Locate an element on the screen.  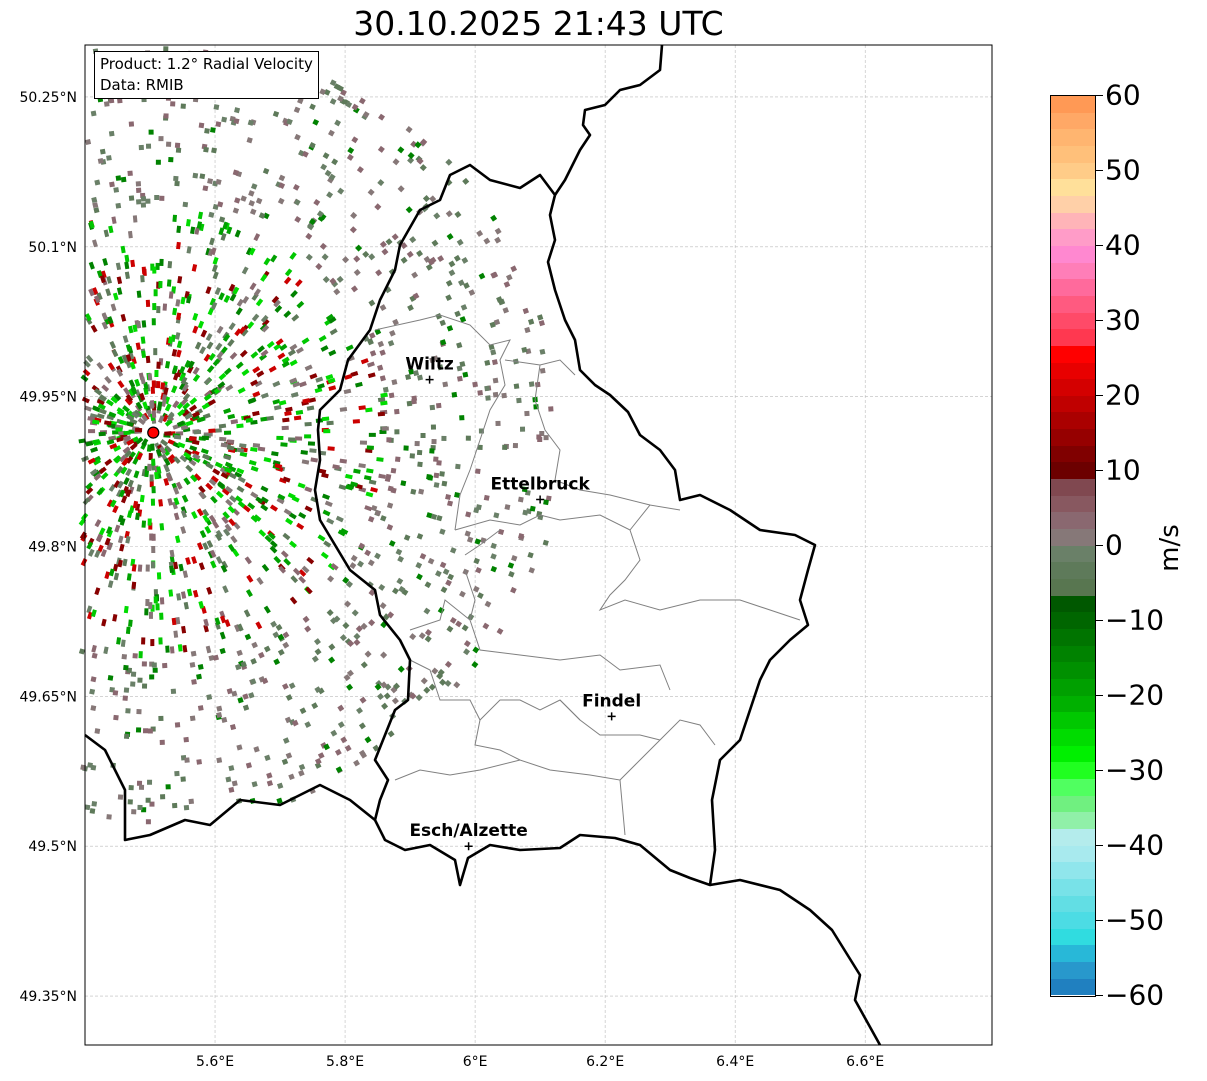
lon-tick-label: 6.4°E is located at coordinates (735, 1062).